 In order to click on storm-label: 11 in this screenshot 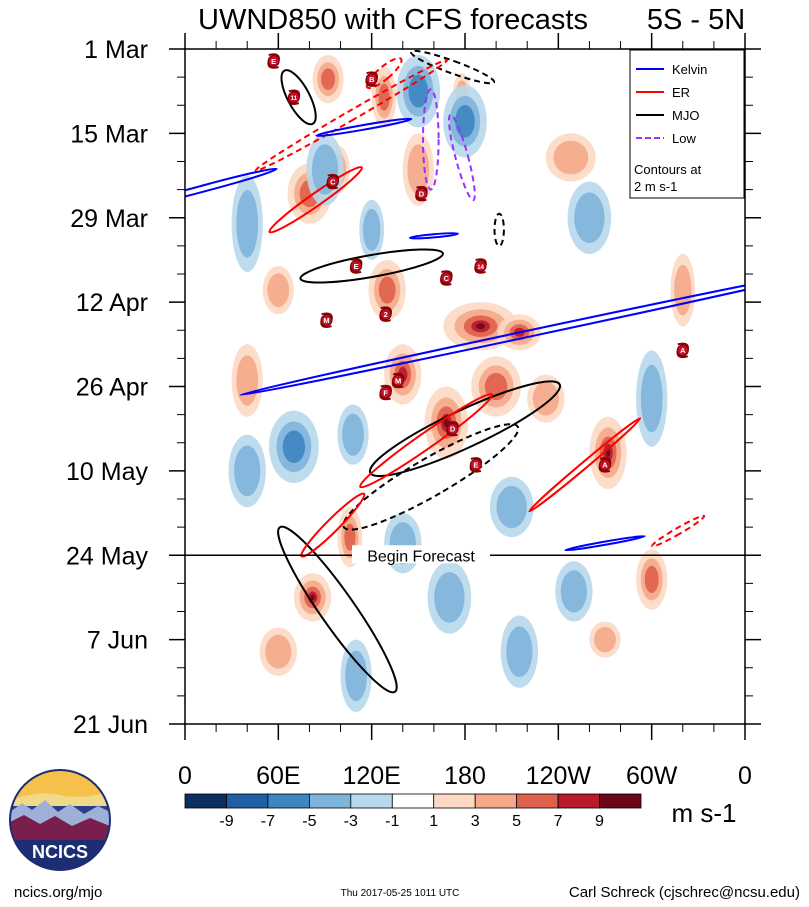, I will do `click(294, 99)`.